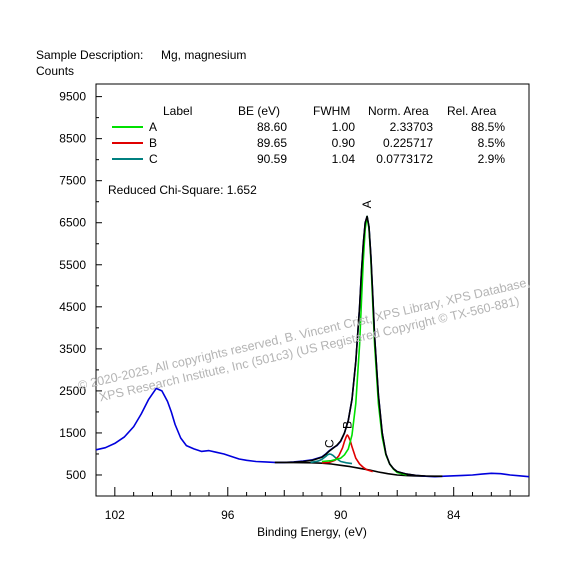 This screenshot has width=586, height=569. I want to click on peak-labels: A B C, so click(348, 324).